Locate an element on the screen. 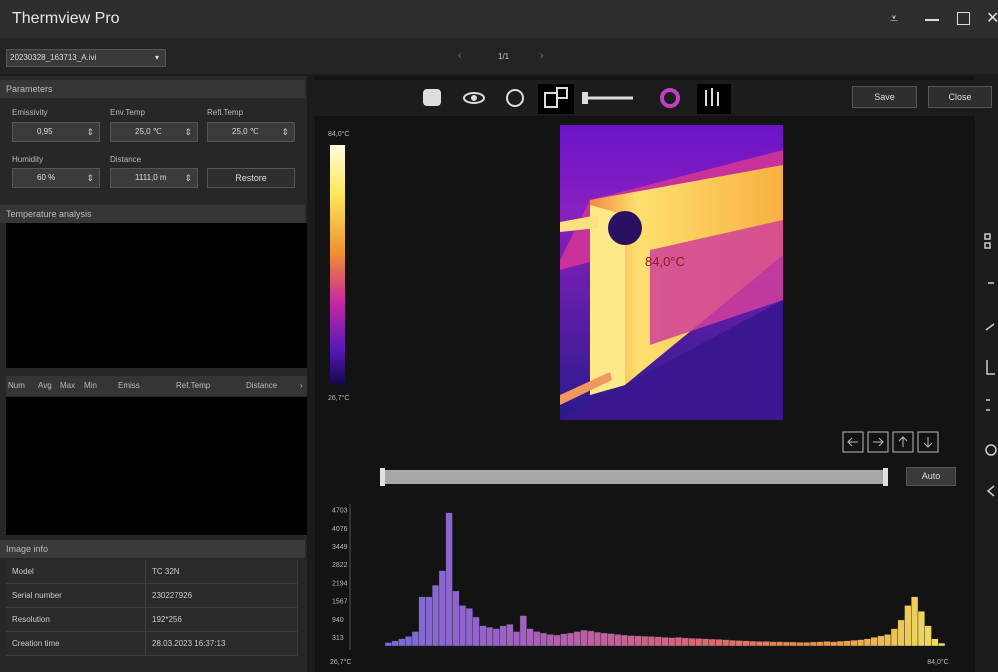  file-dropdown: 20230328_163713_A.ivi ▾ is located at coordinates (86, 58).